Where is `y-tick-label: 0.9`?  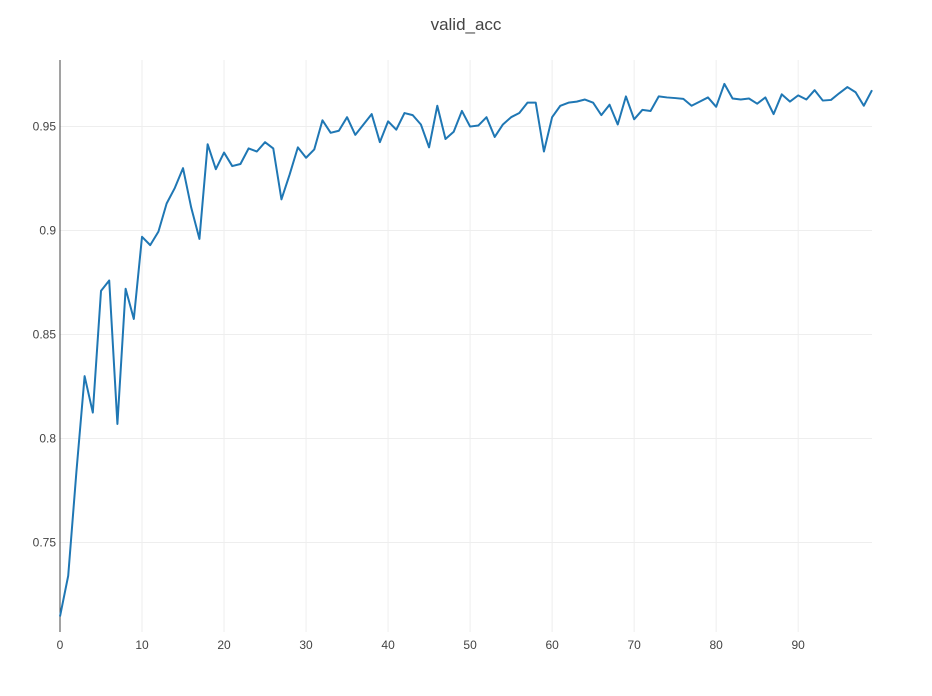
y-tick-label: 0.9 is located at coordinates (47, 231).